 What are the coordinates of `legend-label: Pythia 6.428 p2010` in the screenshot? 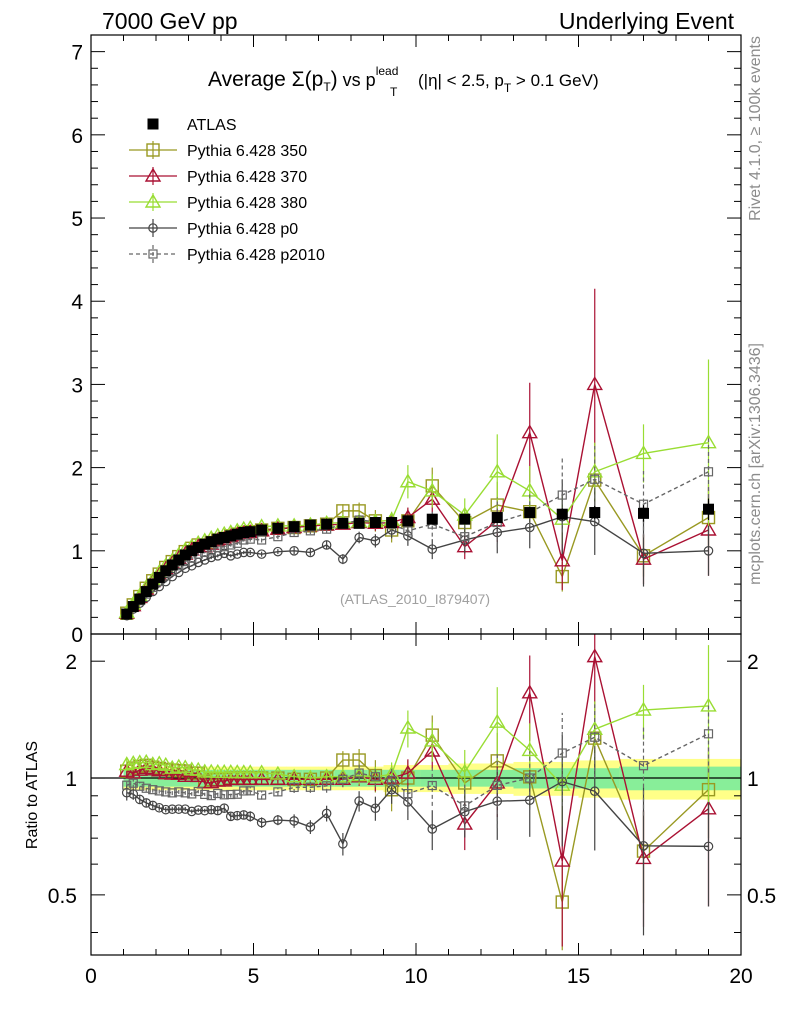 It's located at (256, 255).